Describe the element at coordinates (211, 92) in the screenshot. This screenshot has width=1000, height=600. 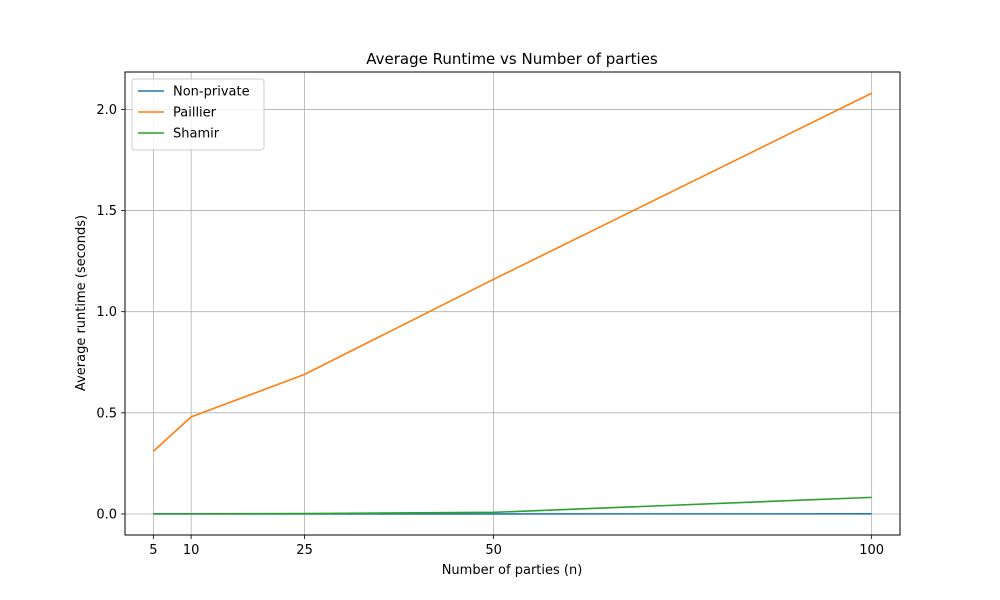
I see `legend-label-non-private: Non-private` at that location.